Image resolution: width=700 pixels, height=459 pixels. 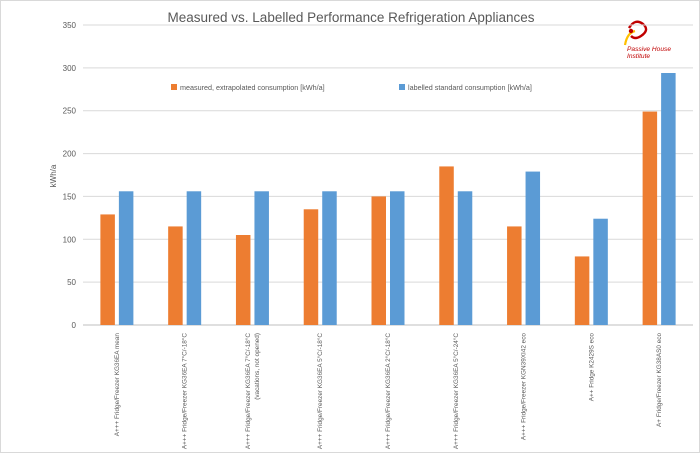 I want to click on x-tick-label: A+++ Fridge/Freezer KGN39XI42 eco, so click(x=524, y=387).